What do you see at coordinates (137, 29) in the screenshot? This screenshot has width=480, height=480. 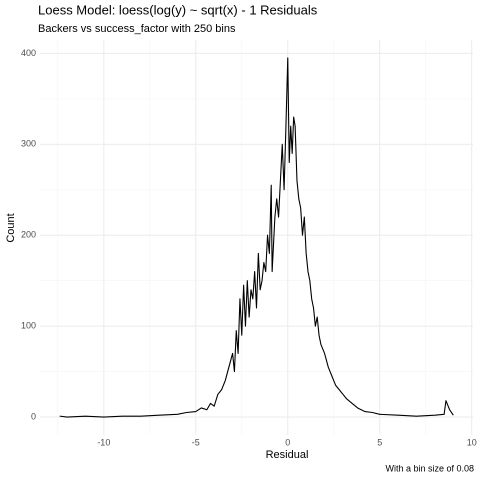 I see `chart-subtitle: Backers vs success_factor with 250 bins` at bounding box center [137, 29].